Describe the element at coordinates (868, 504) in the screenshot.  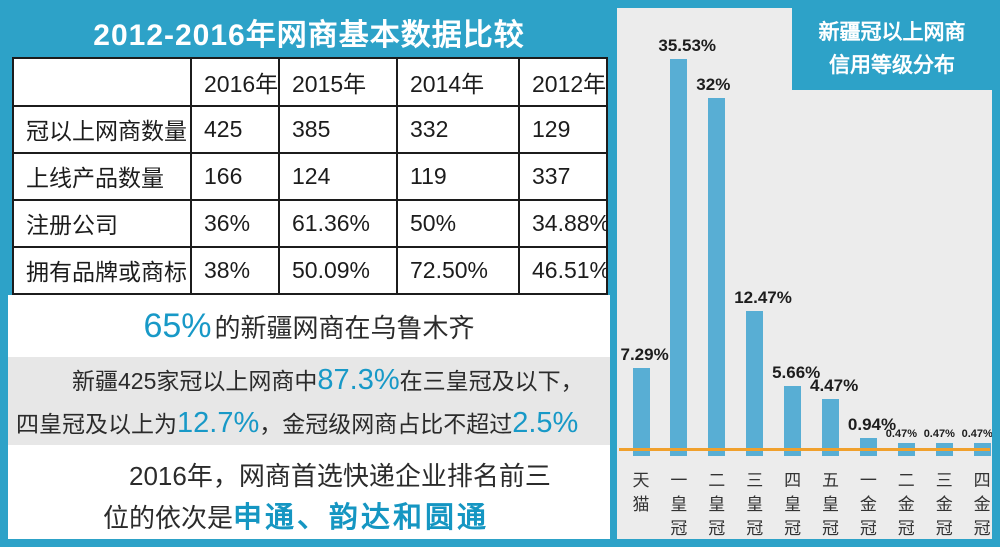
I see `category-label: 一金冠` at that location.